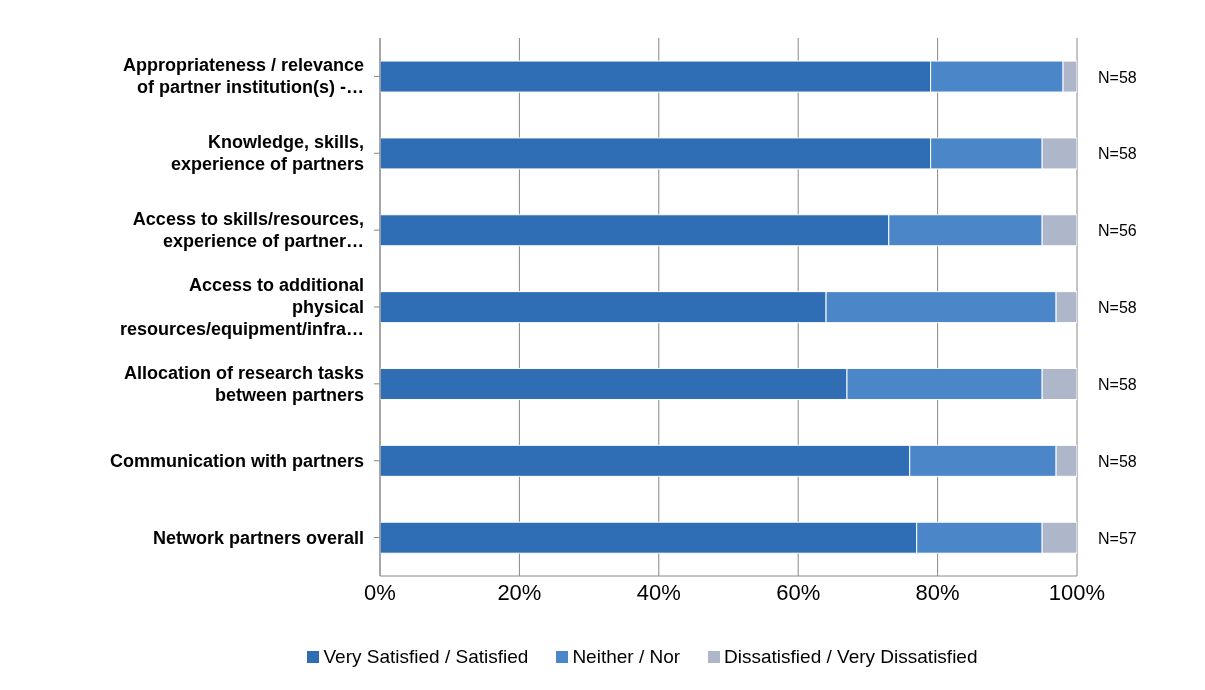  I want to click on x-tick-label: 0%, so click(380, 592).